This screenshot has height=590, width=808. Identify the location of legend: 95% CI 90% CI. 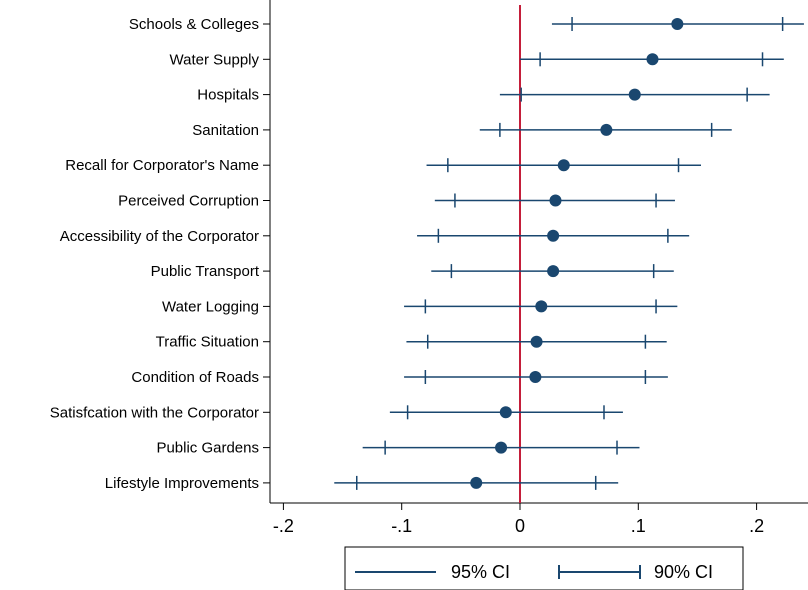
(544, 568).